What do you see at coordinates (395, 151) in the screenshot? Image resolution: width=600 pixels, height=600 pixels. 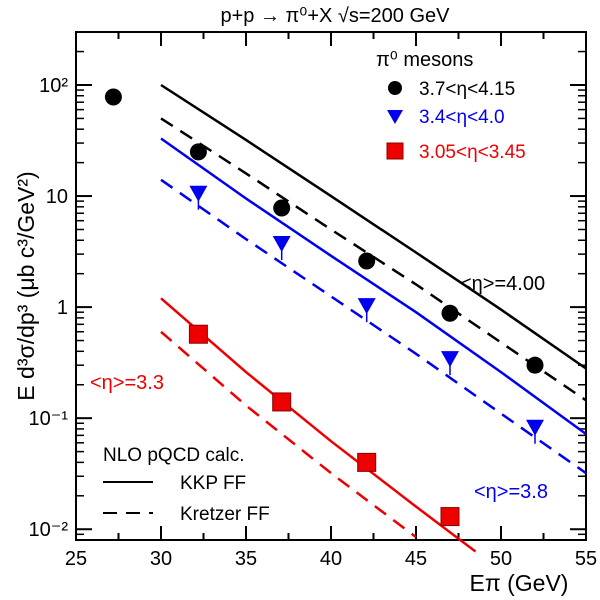 I see `legend-marker-square` at bounding box center [395, 151].